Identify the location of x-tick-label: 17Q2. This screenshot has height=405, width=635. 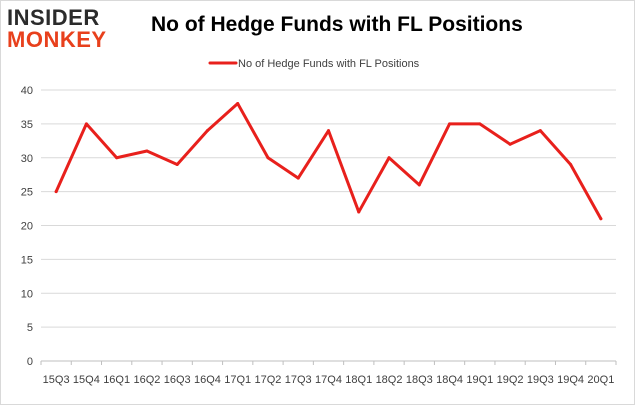
(268, 380).